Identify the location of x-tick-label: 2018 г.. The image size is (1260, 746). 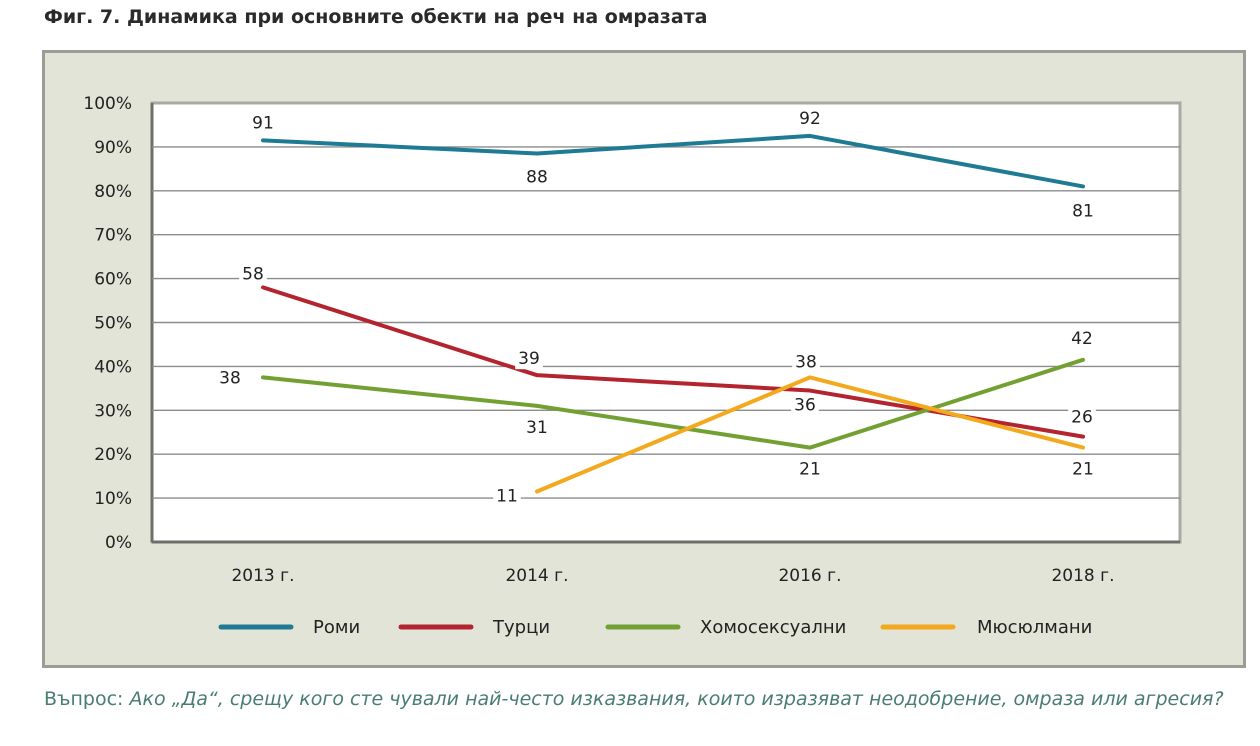
(1082, 576).